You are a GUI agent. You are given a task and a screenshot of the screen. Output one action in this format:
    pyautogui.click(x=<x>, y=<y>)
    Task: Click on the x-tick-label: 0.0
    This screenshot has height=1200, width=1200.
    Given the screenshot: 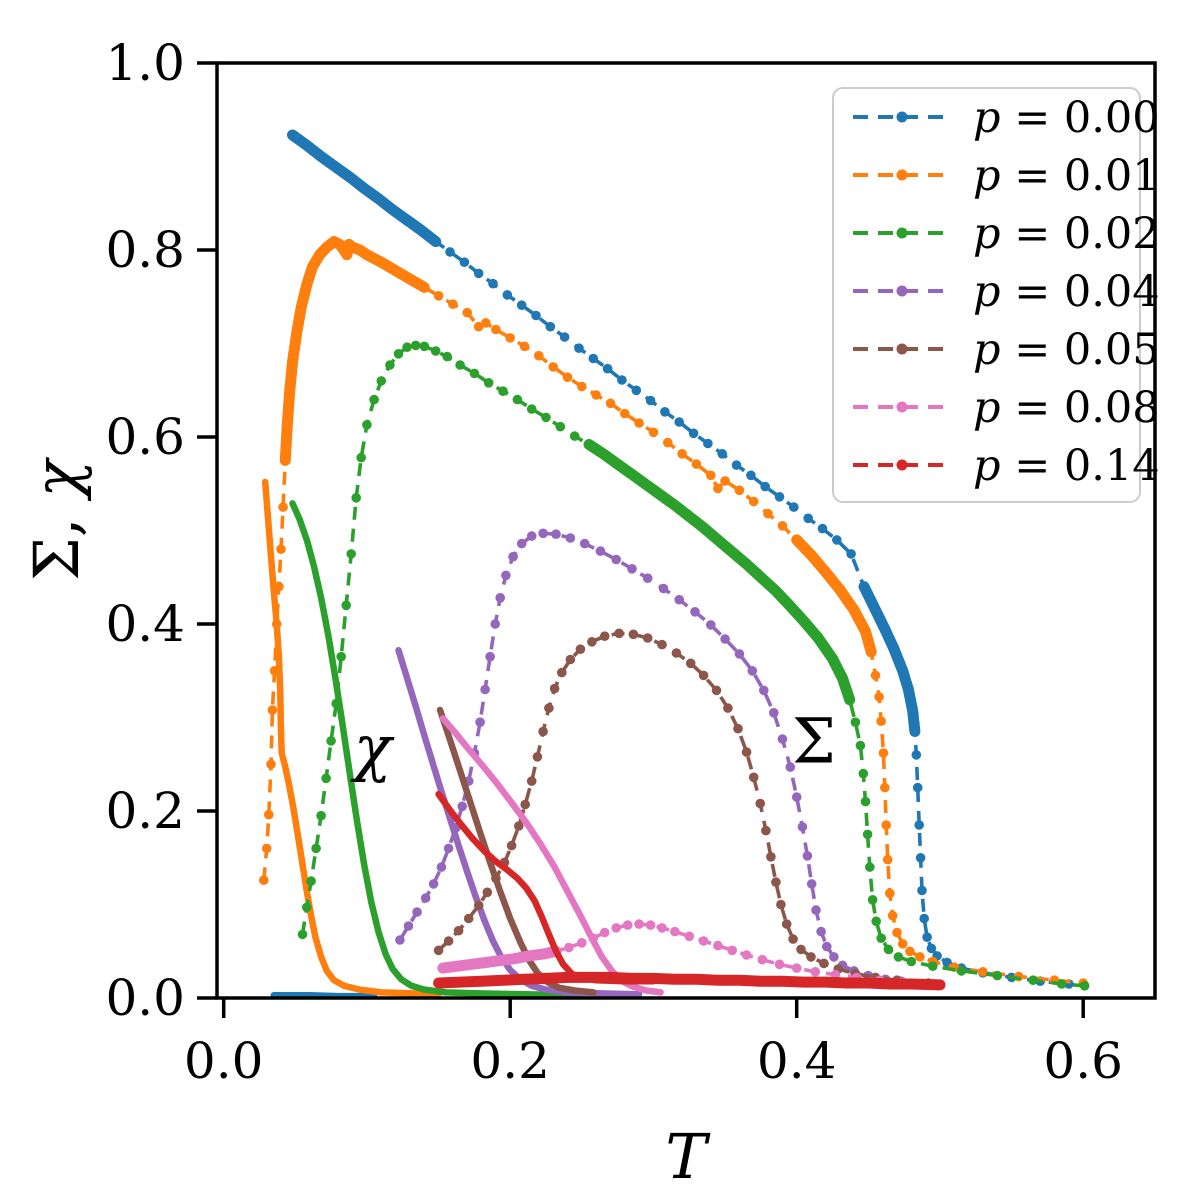 What is the action you would take?
    pyautogui.click(x=224, y=1061)
    